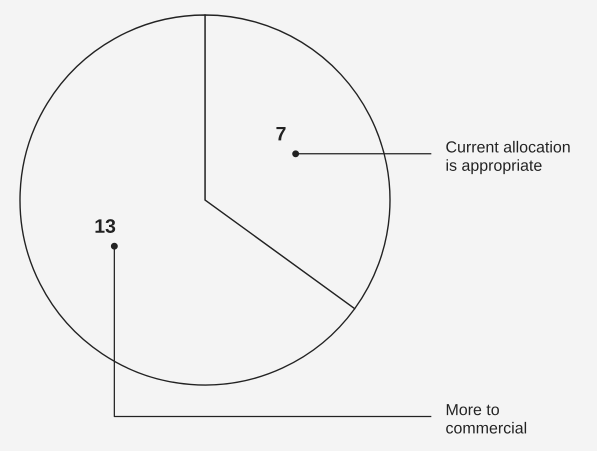 This screenshot has width=597, height=451. Describe the element at coordinates (486, 419) in the screenshot. I see `slice-label: More to commercial` at that location.